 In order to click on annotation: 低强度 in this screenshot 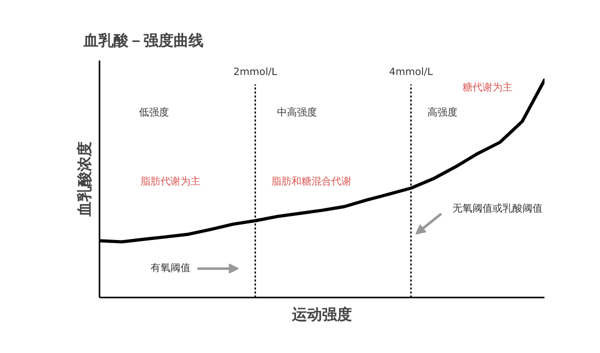, I will do `click(153, 112)`.